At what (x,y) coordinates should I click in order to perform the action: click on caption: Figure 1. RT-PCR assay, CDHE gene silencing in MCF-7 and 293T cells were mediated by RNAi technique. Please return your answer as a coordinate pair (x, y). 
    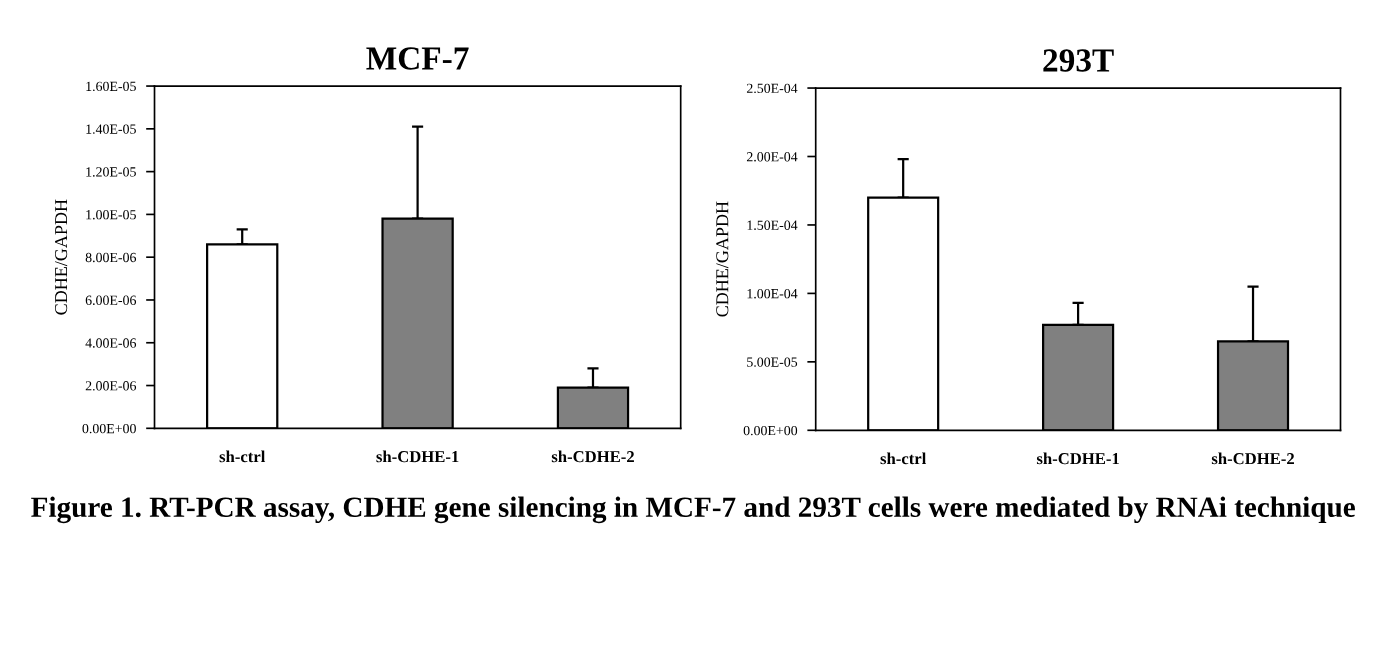
    Looking at the image, I should click on (693, 510).